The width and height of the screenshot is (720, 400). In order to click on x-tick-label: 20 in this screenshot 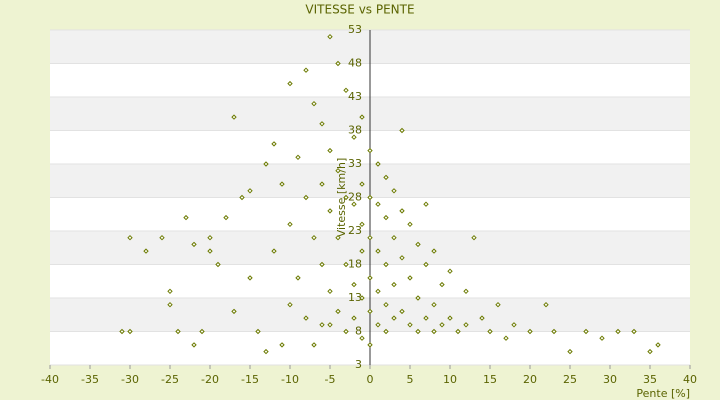, I will do `click(530, 379)`.